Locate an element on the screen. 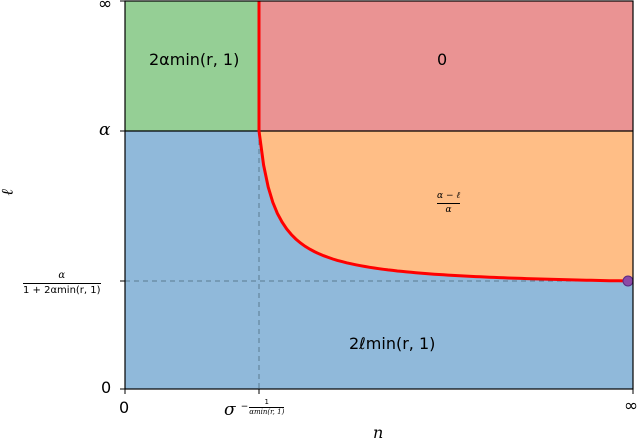 This screenshot has width=640, height=442. green-region-label: 2αmin(r, 1) is located at coordinates (194, 59).